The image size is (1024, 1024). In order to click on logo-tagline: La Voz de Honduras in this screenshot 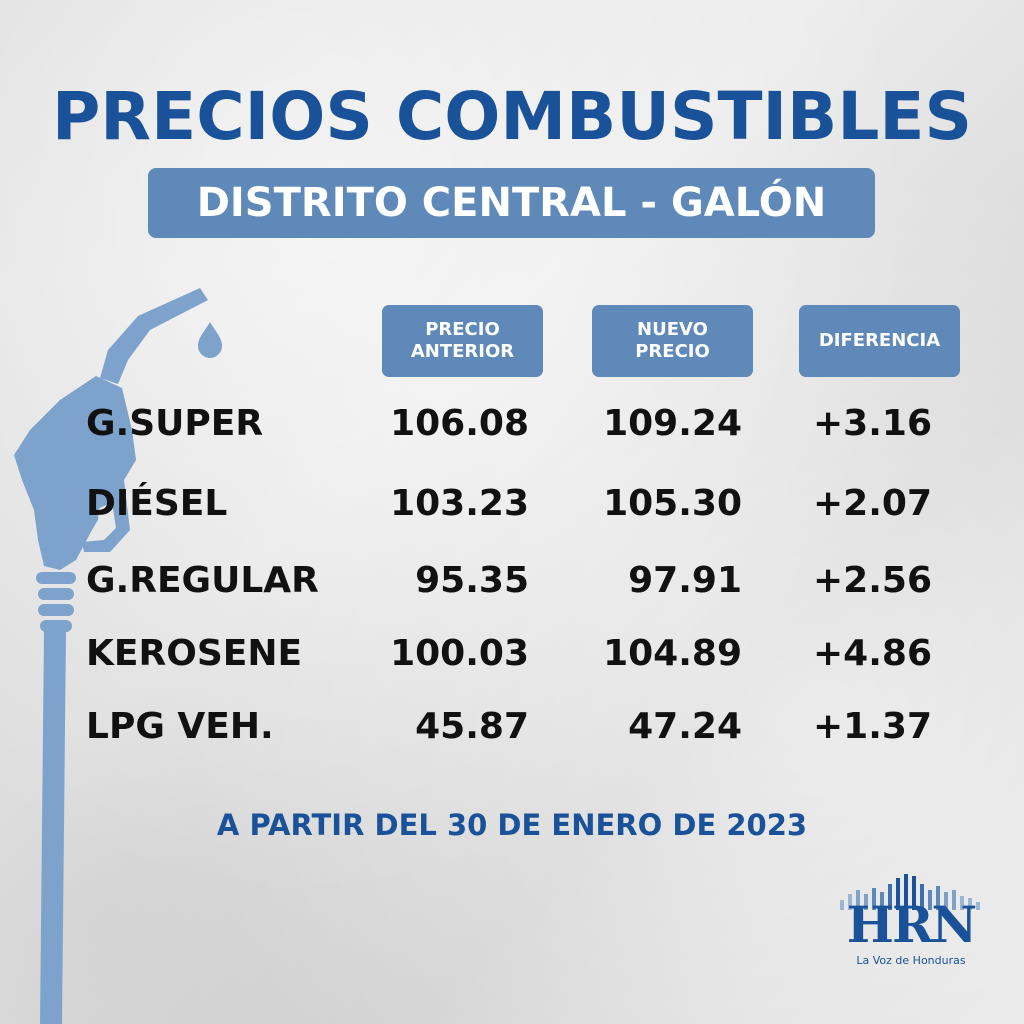, I will do `click(911, 960)`.